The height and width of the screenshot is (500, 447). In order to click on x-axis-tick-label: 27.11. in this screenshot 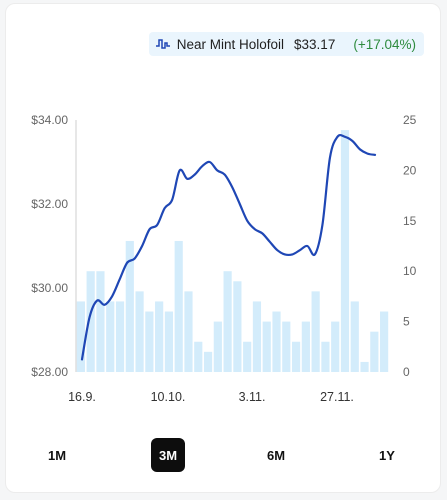, I will do `click(337, 397)`.